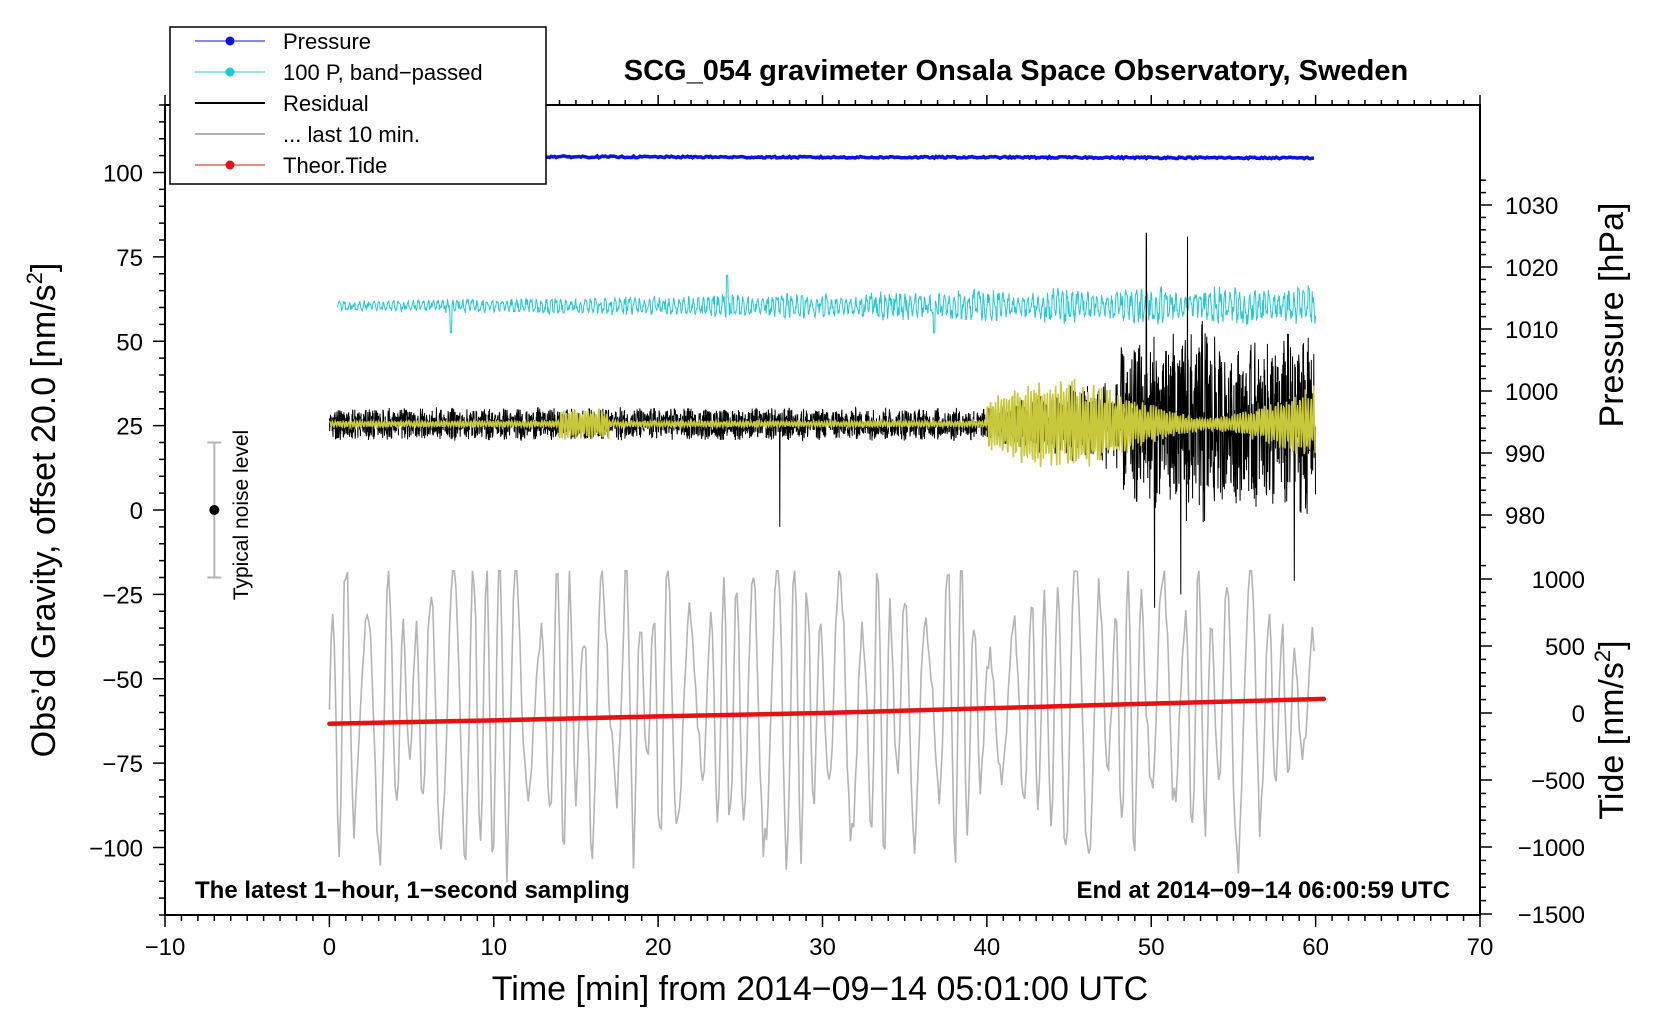 The height and width of the screenshot is (1020, 1660). I want to click on legend-label: 100 P, band−passed, so click(383, 72).